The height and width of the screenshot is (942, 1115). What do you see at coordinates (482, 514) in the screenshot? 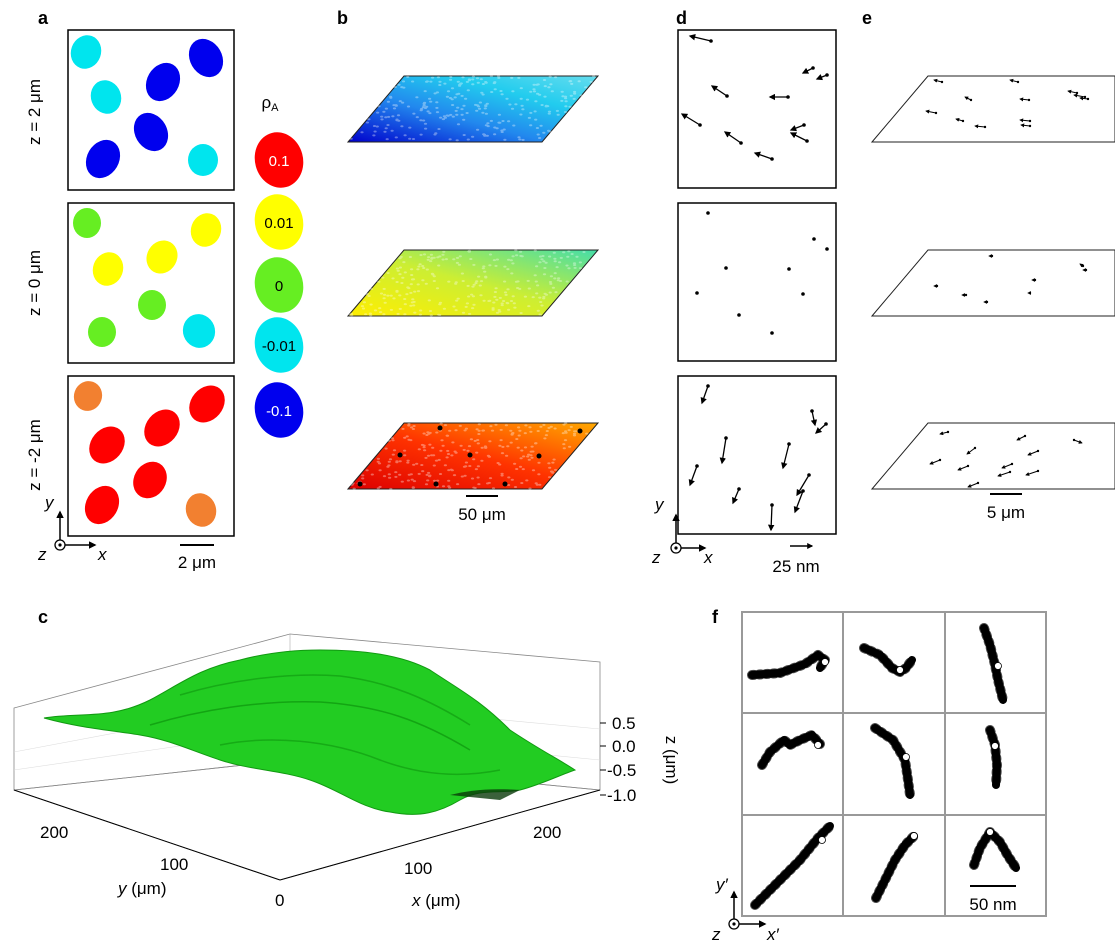
I see `scalebar-b-label: 50 μm` at bounding box center [482, 514].